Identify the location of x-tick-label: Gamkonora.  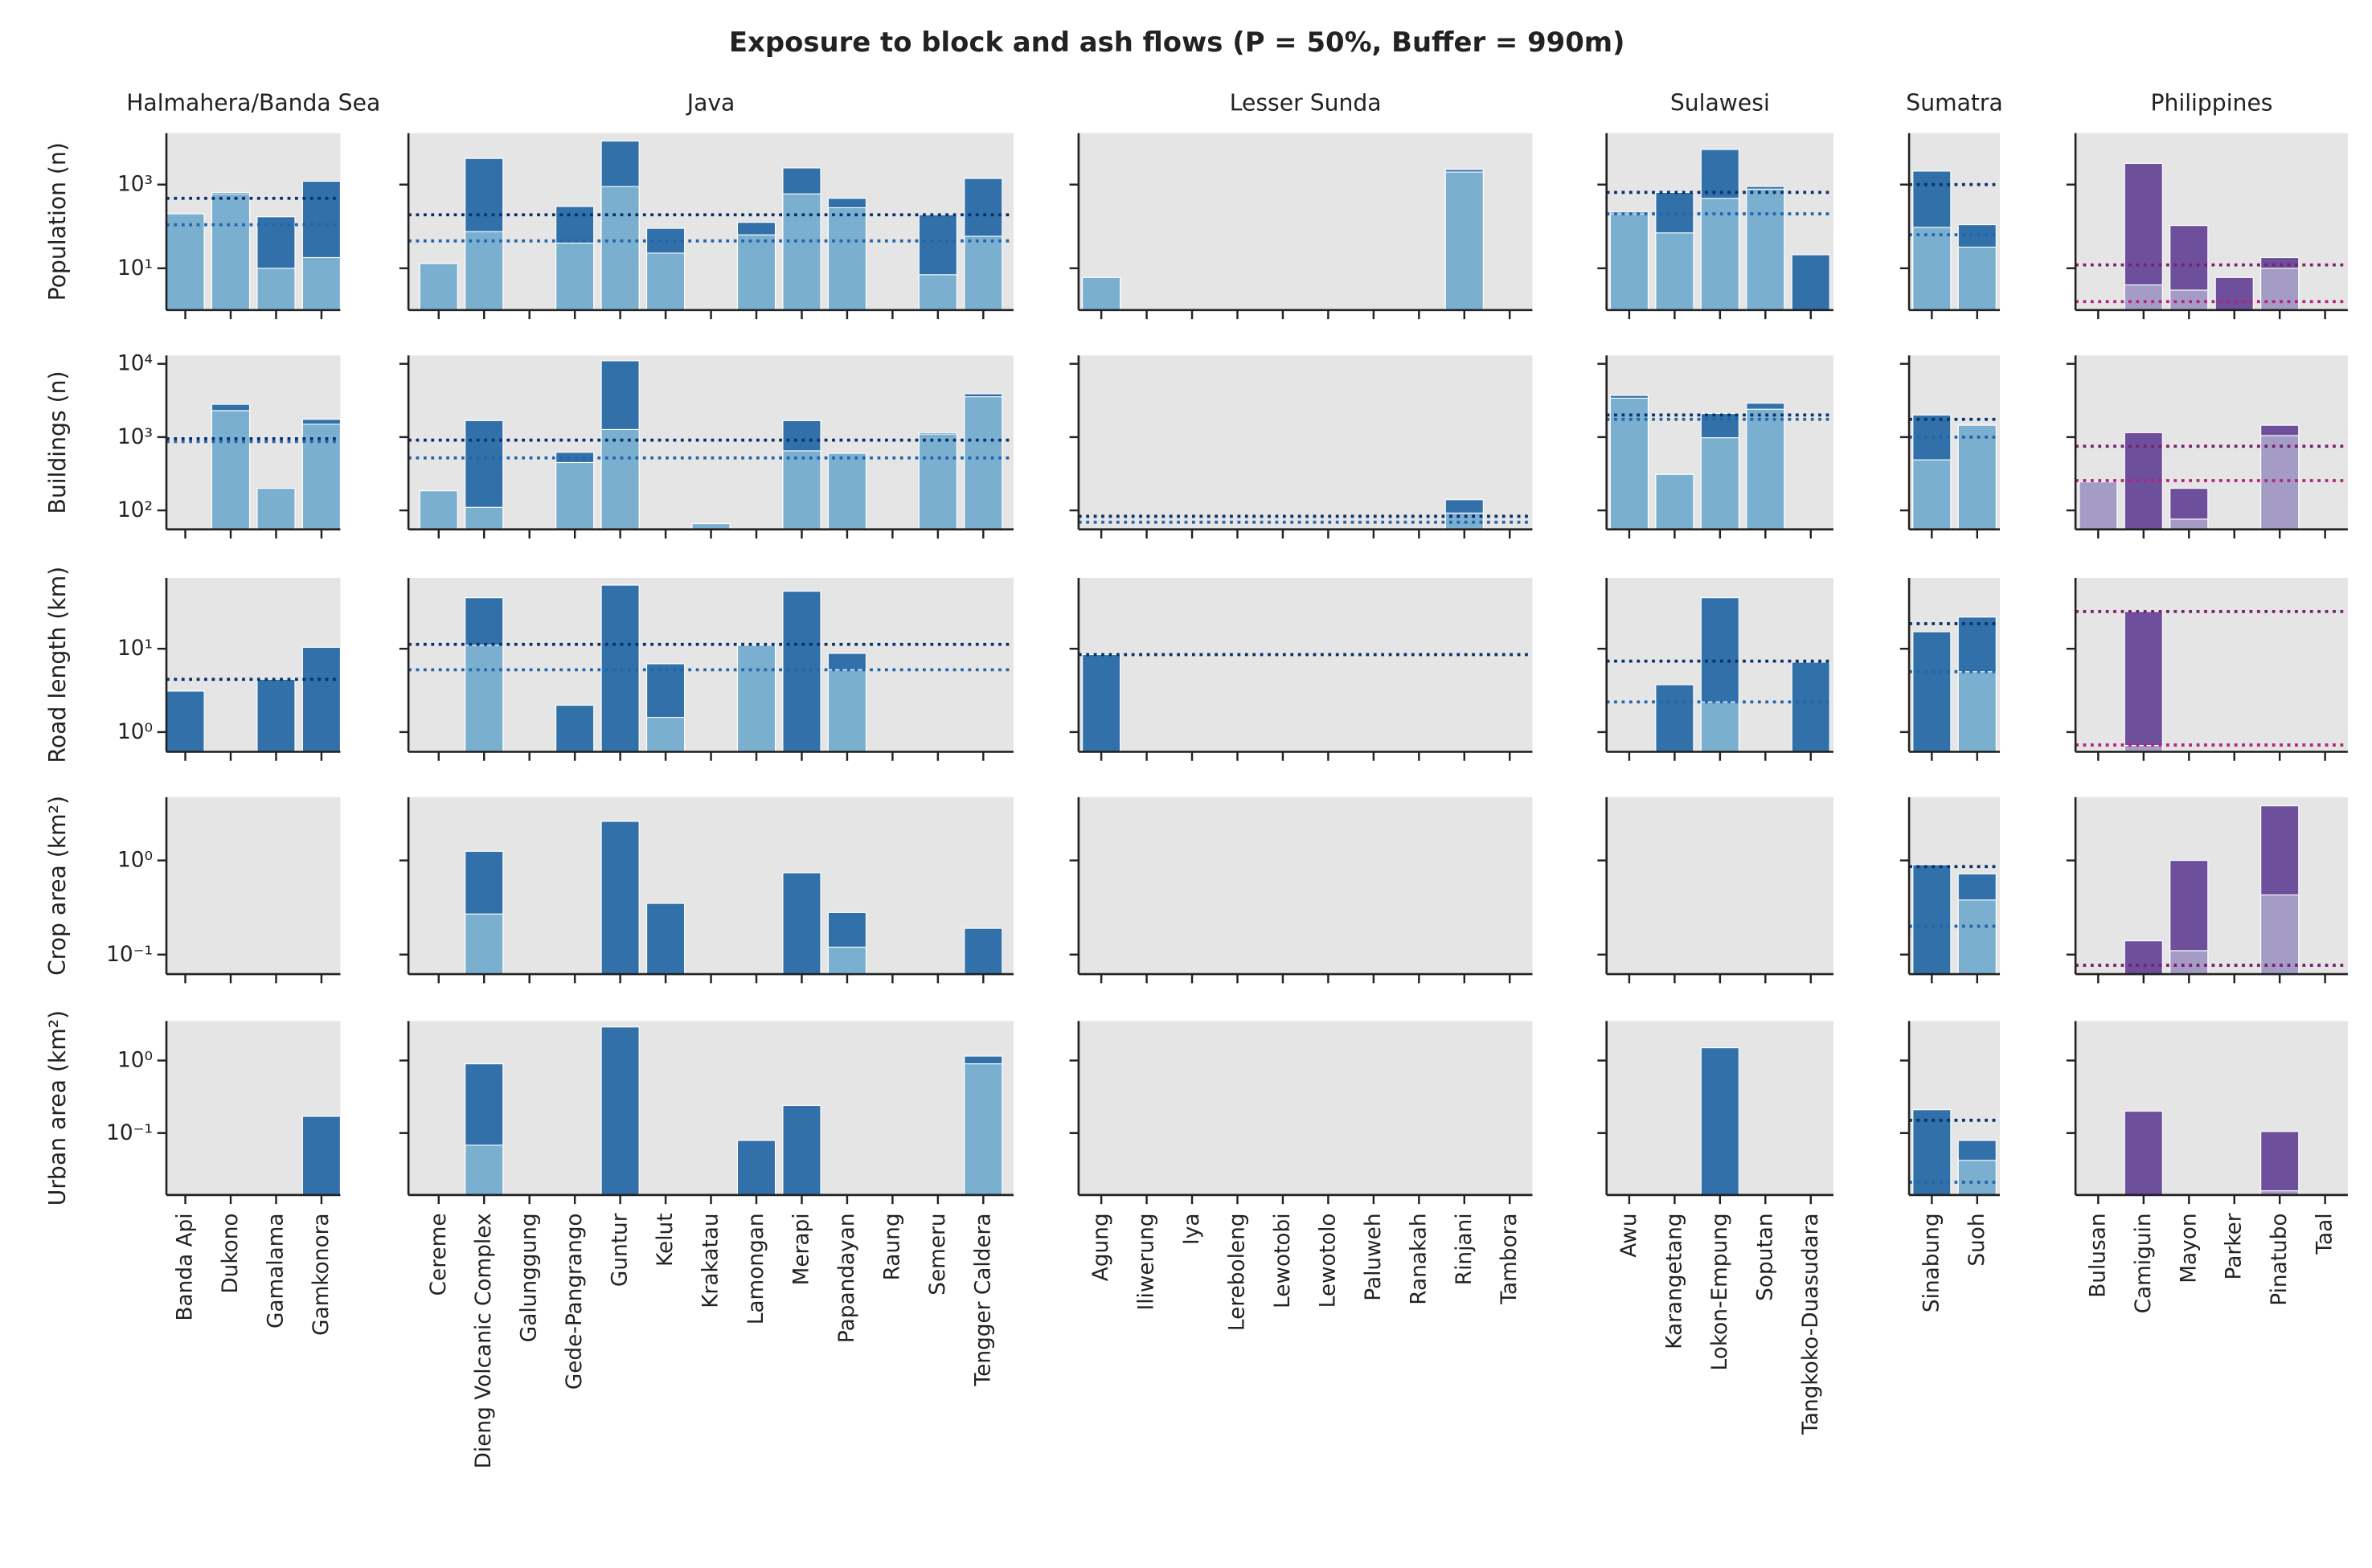
(321, 1274).